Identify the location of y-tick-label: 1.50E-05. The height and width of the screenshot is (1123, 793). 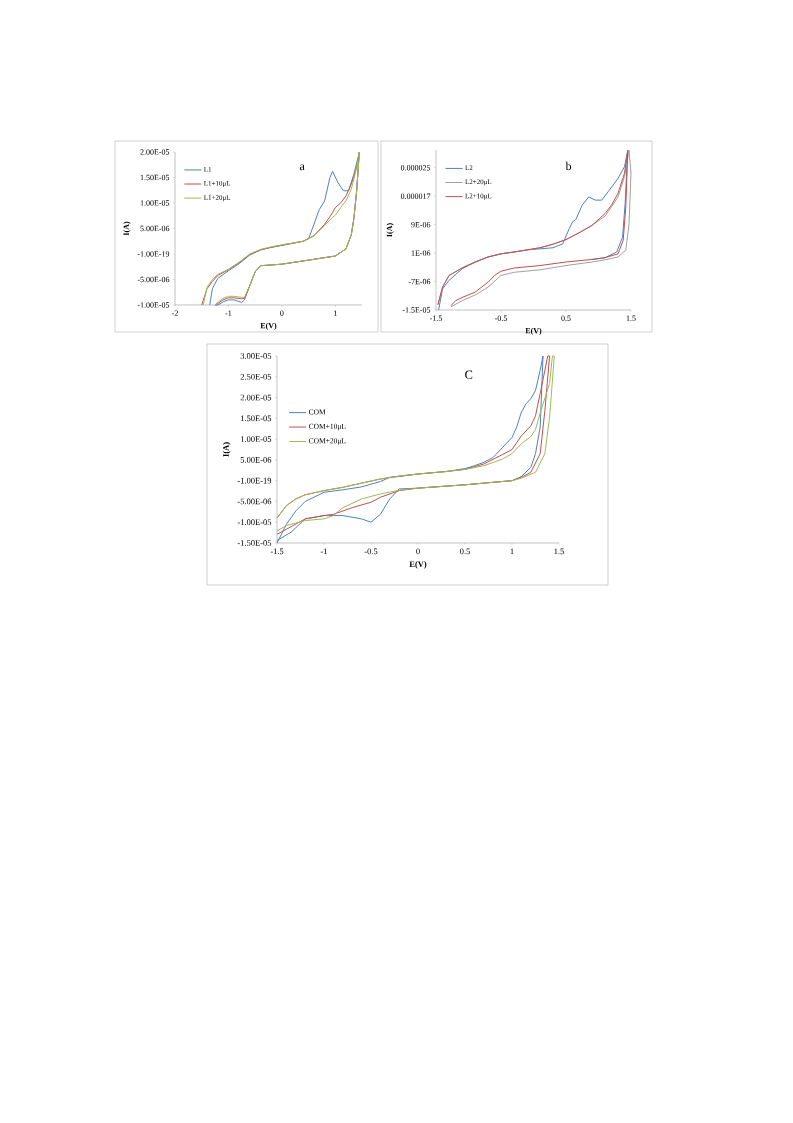
(256, 418).